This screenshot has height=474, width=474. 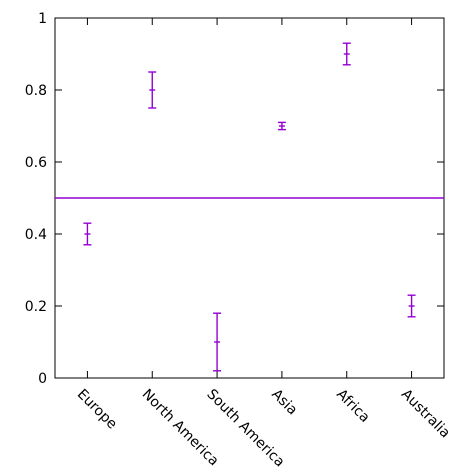 What do you see at coordinates (36, 307) in the screenshot?
I see `y-tick-label: 0.2` at bounding box center [36, 307].